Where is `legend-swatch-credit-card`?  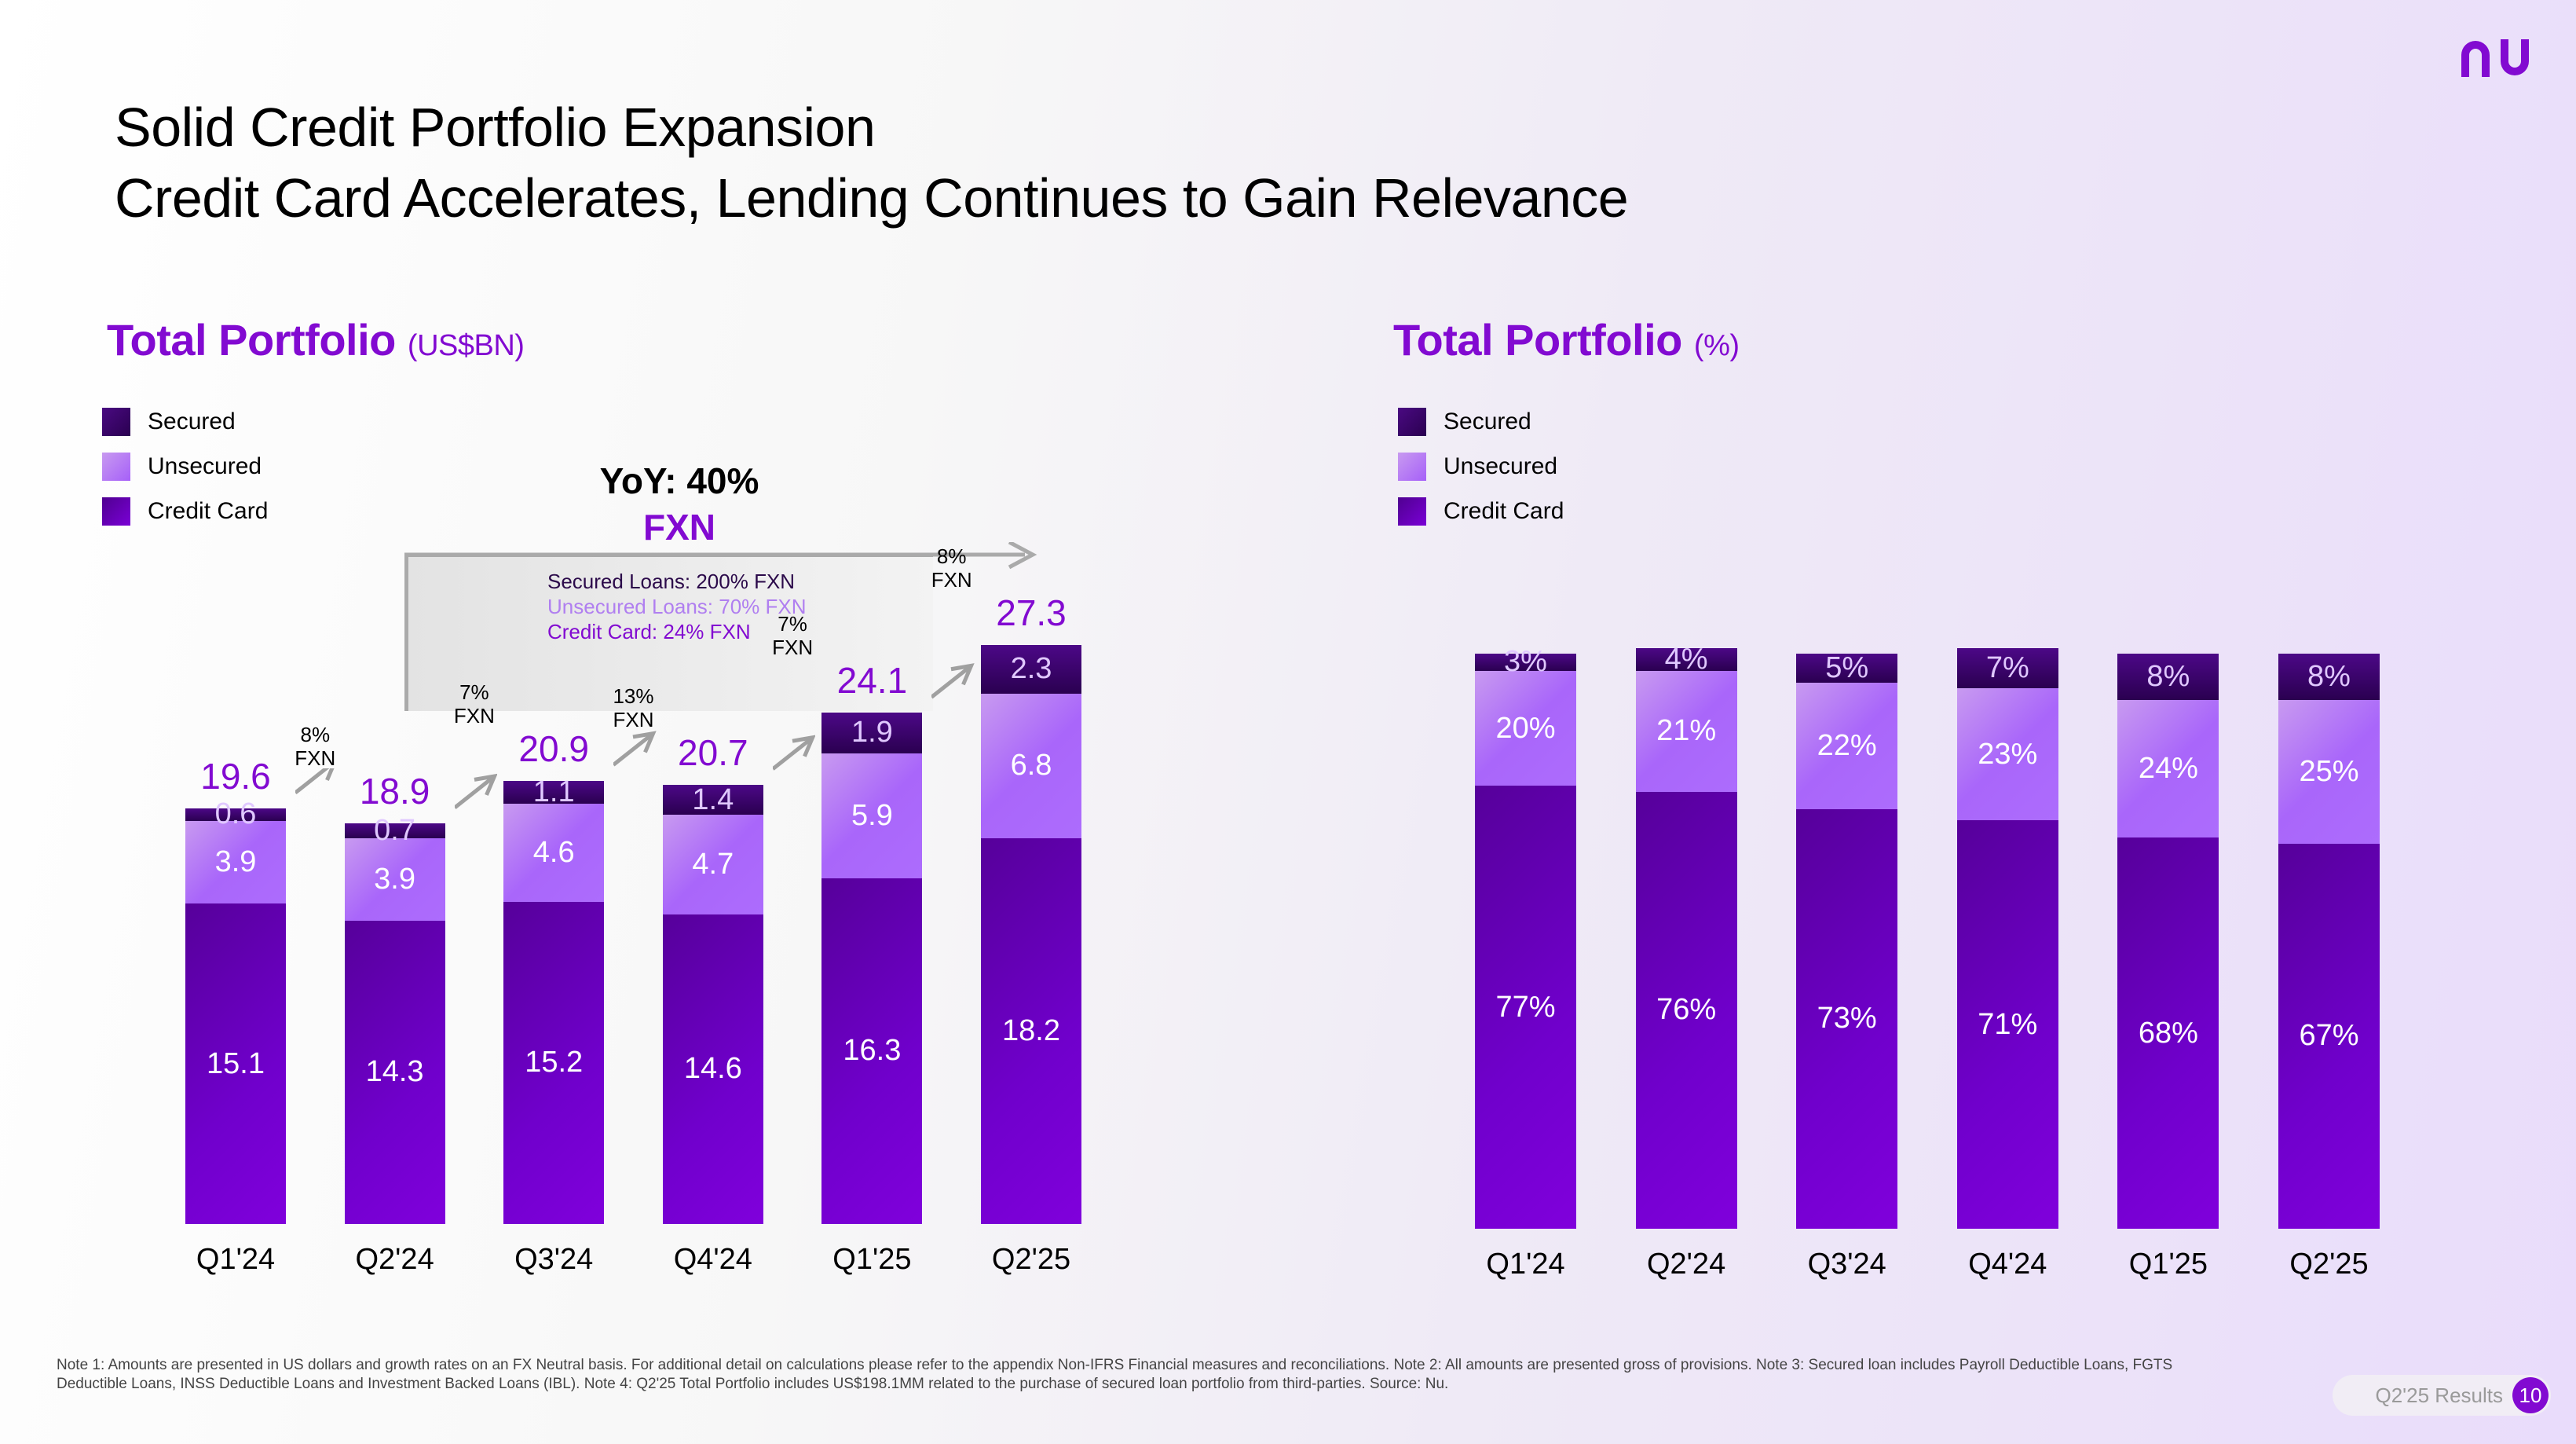 legend-swatch-credit-card is located at coordinates (1412, 511).